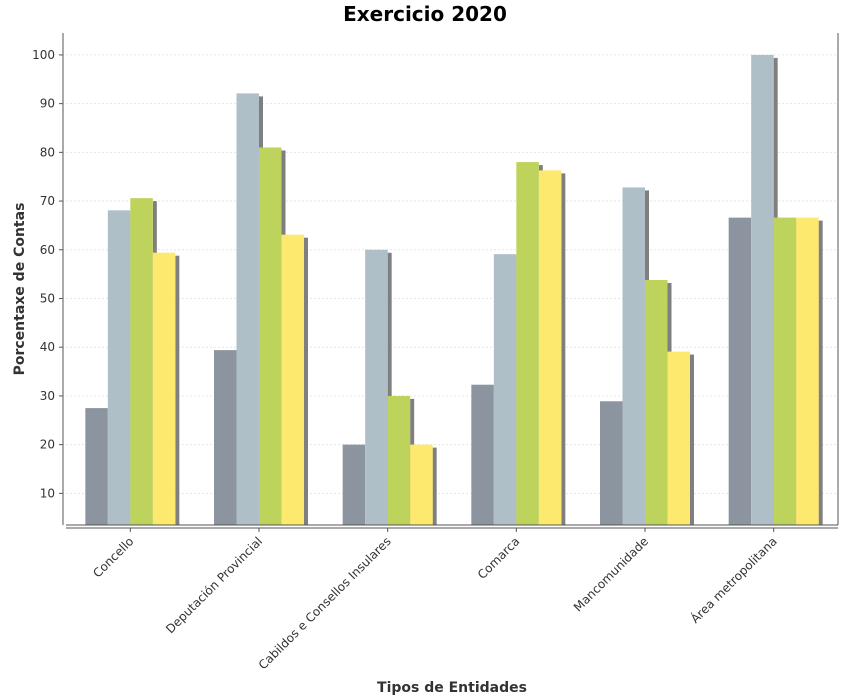 The image size is (850, 700). I want to click on x-tick-label: Cabildos e Consellos Insulares, so click(325, 603).